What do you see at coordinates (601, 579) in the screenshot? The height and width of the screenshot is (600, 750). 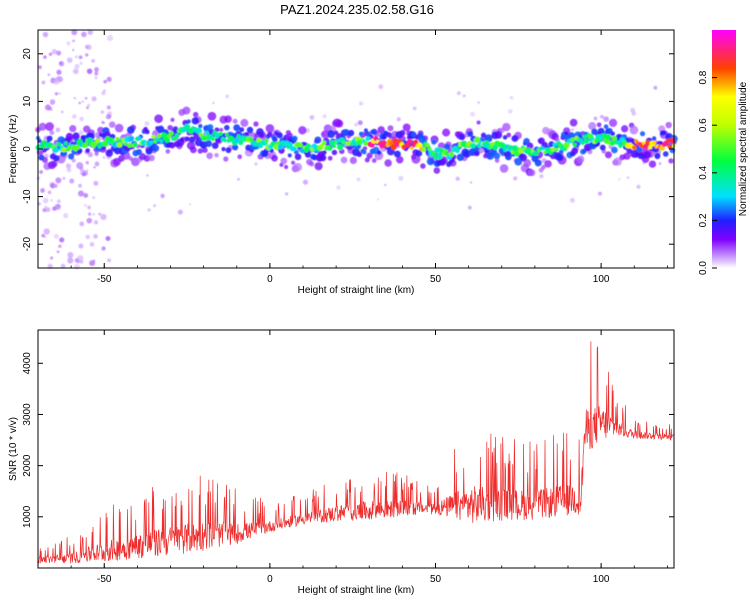 I see `snr-x-tick-label: 100` at bounding box center [601, 579].